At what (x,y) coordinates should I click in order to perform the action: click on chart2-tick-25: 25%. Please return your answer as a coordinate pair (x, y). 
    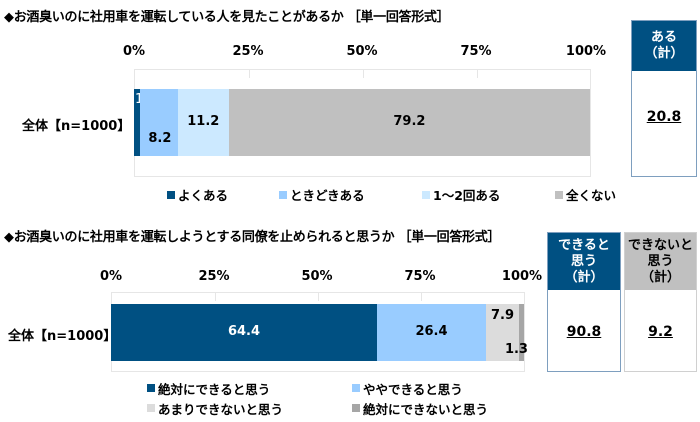
    Looking at the image, I should click on (214, 276).